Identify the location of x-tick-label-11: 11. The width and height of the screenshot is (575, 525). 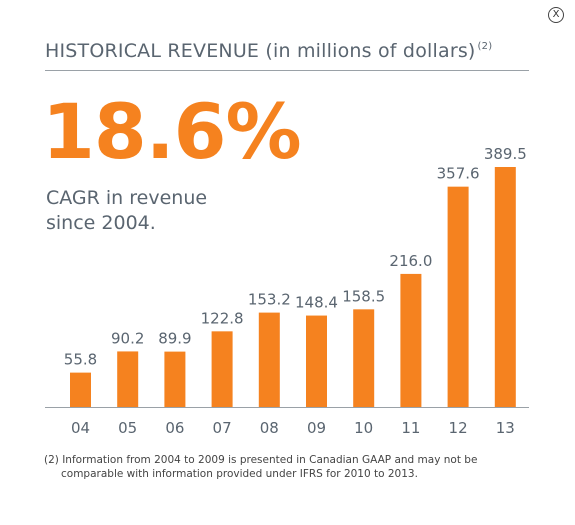
(410, 428).